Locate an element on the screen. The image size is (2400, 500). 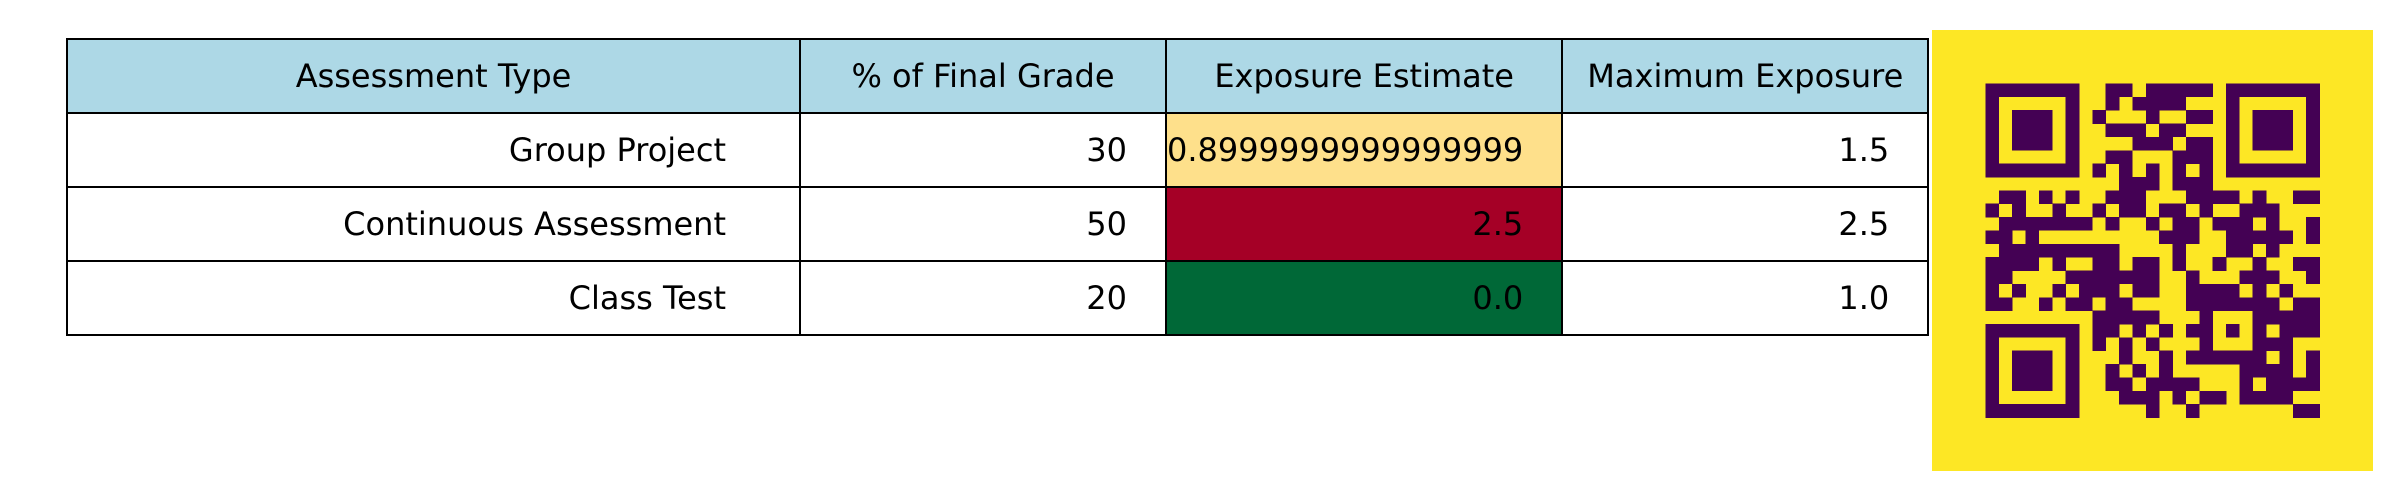
header-assessment-type: Assessment Type is located at coordinates (433, 76).